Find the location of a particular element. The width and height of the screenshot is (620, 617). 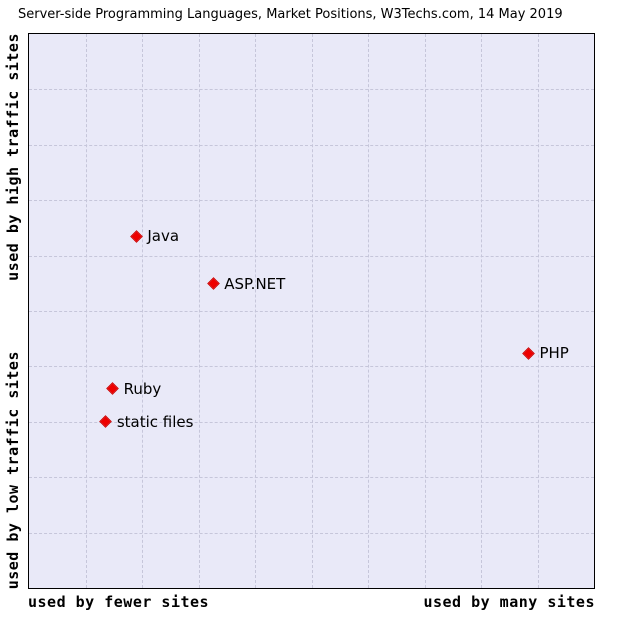

data-point-label: Java is located at coordinates (163, 236).